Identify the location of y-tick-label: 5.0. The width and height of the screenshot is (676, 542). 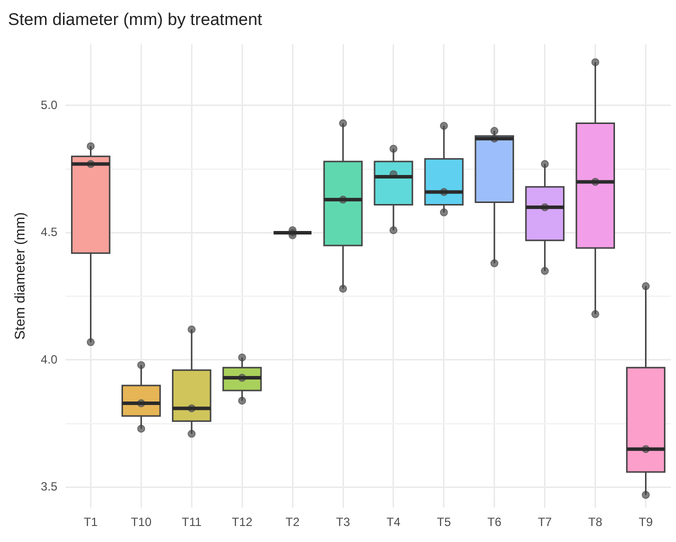
(49, 105).